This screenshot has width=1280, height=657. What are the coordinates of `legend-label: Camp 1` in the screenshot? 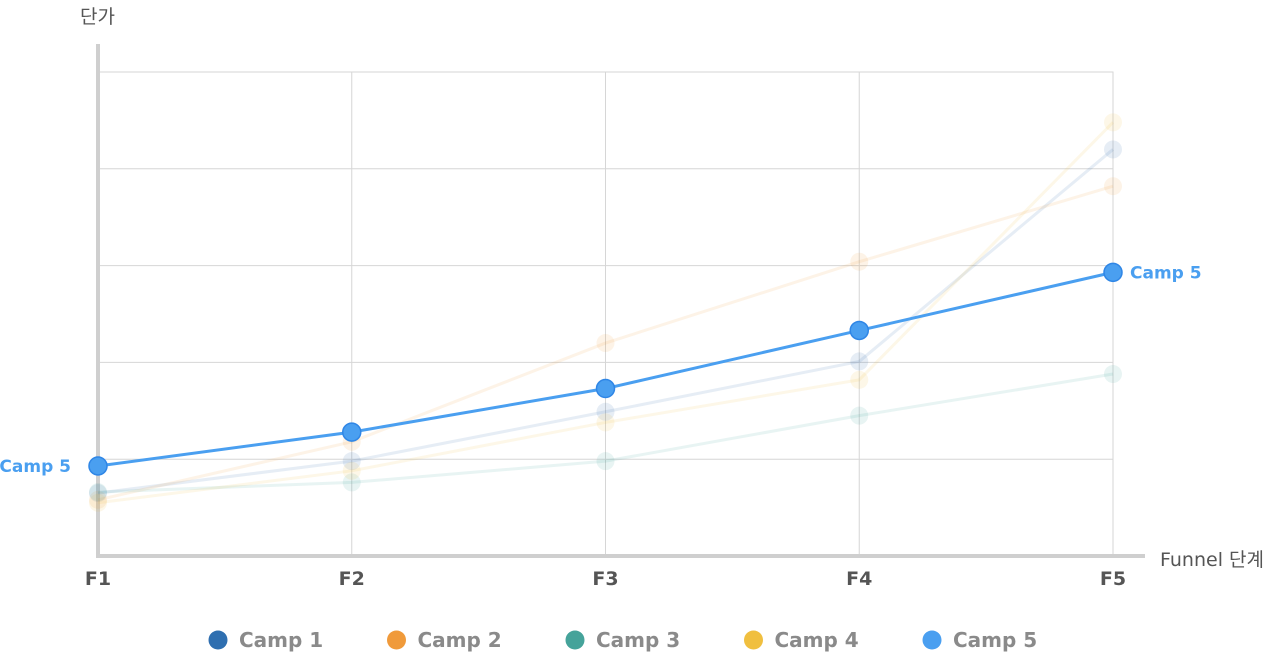 It's located at (281, 640).